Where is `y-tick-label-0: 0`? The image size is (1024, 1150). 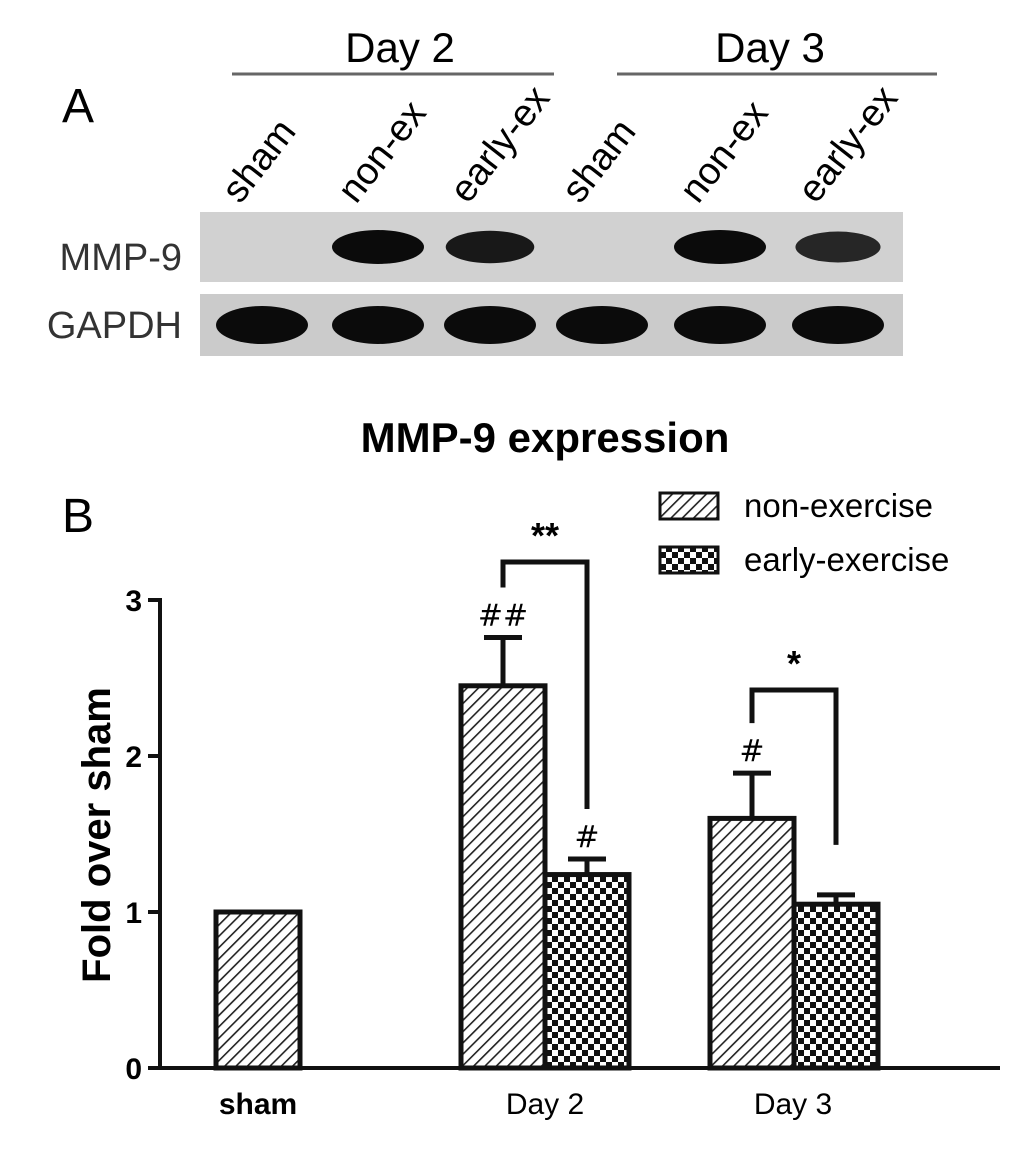 y-tick-label-0: 0 is located at coordinates (133, 1069).